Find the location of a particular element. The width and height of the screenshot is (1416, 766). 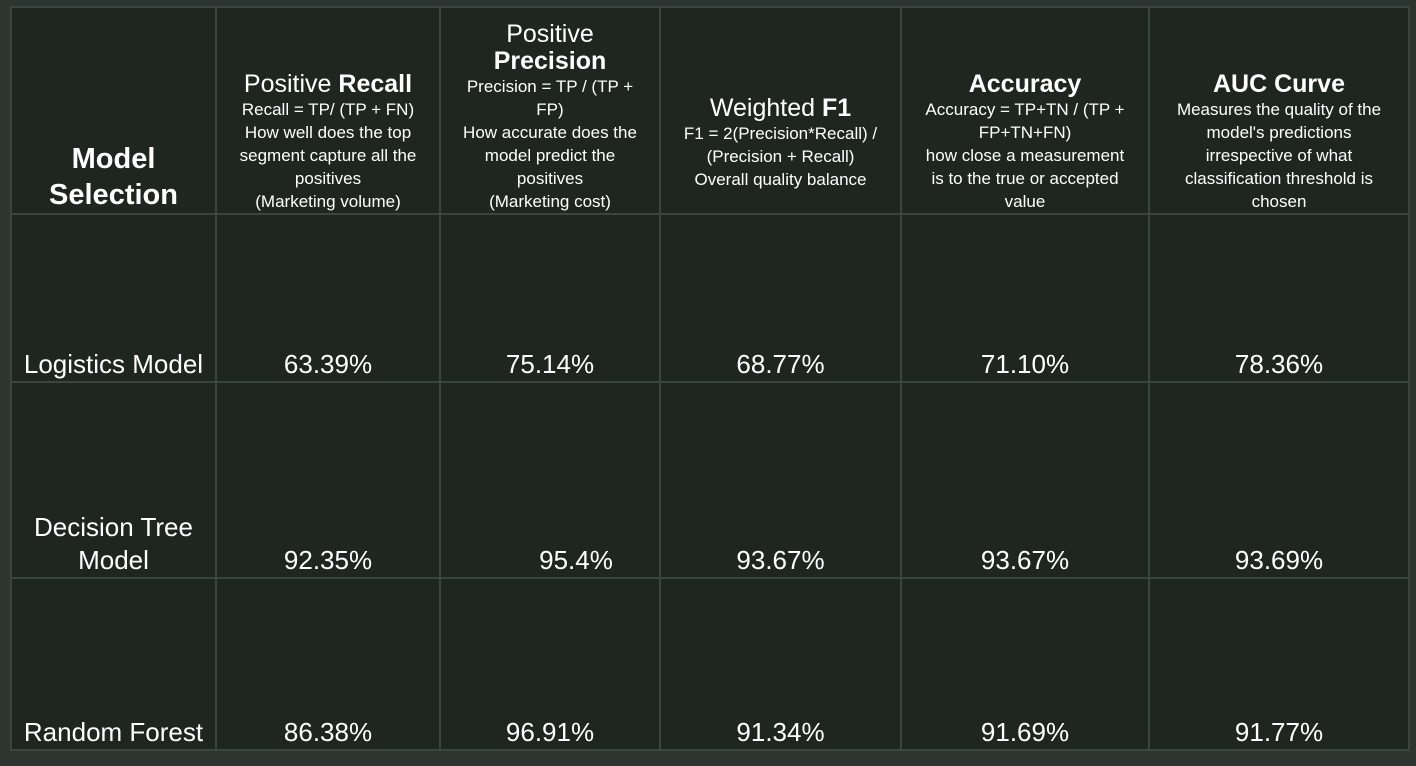

row-label: Random Forest is located at coordinates (113, 664).